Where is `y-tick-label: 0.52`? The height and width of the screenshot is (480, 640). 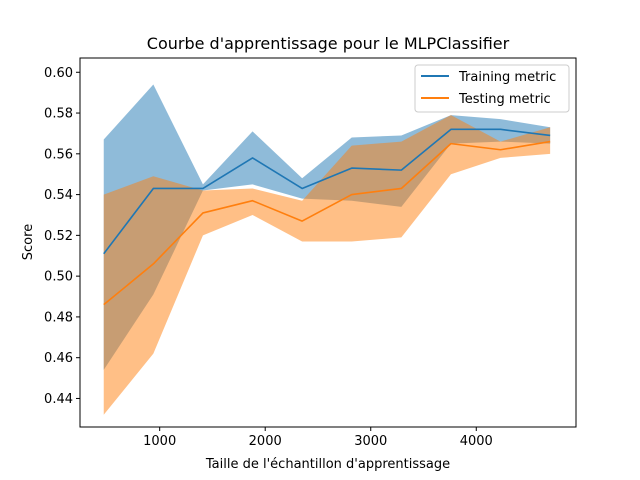 y-tick-label: 0.52 is located at coordinates (58, 236).